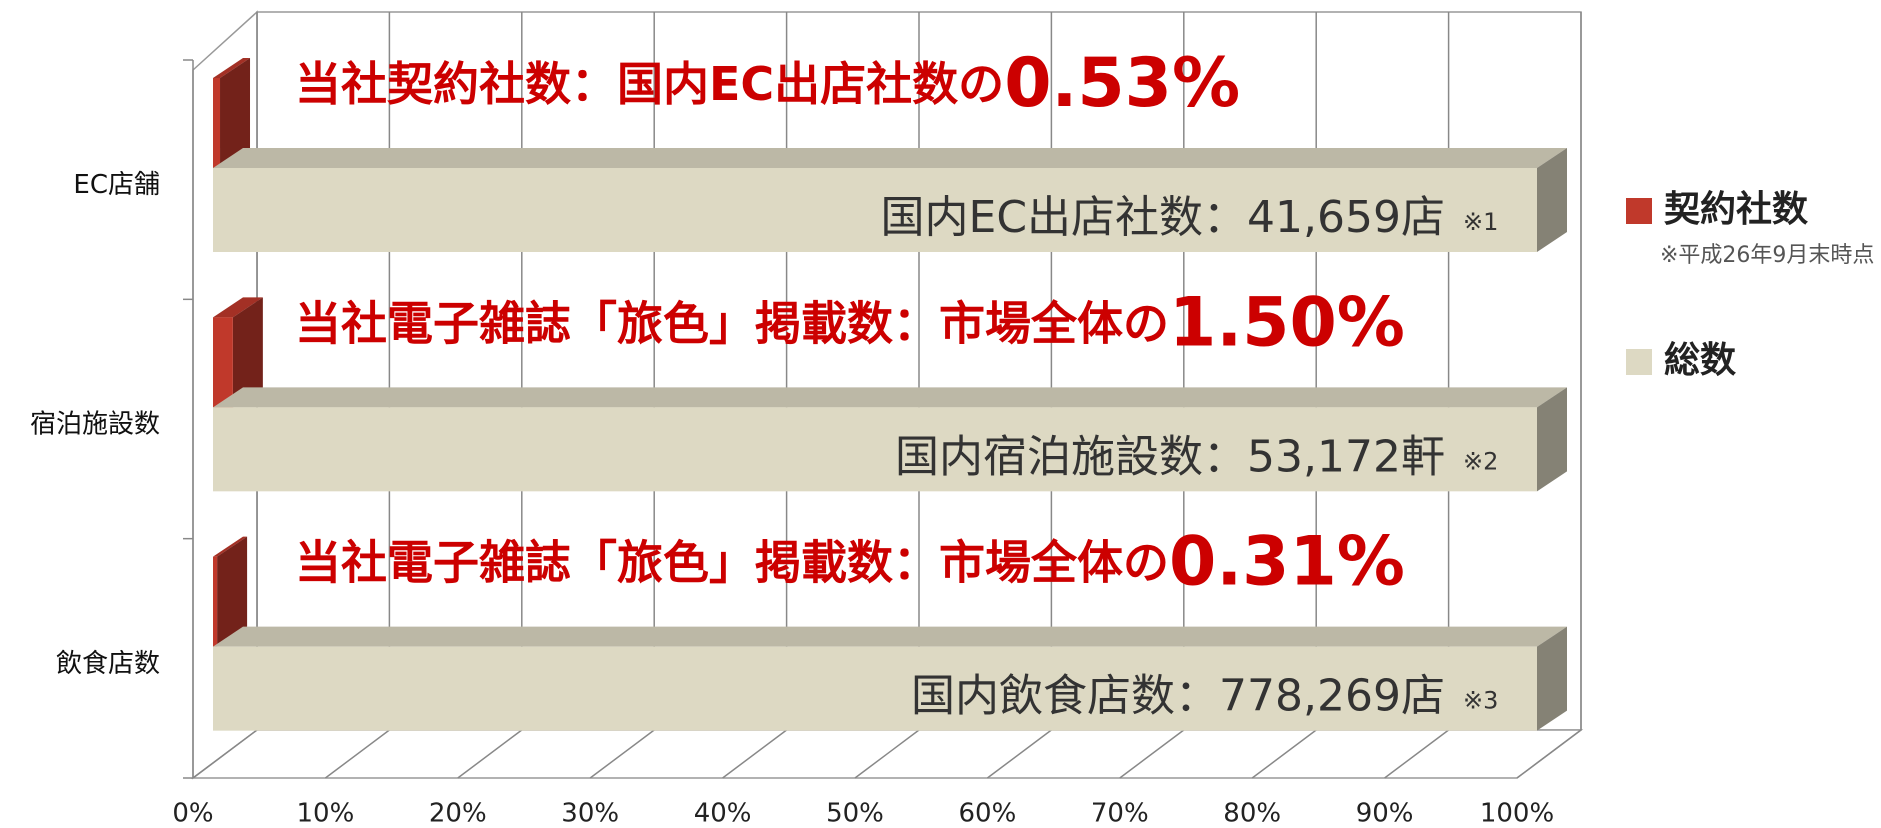  Describe the element at coordinates (1480, 701) in the screenshot. I see `bar-note: ※3` at that location.